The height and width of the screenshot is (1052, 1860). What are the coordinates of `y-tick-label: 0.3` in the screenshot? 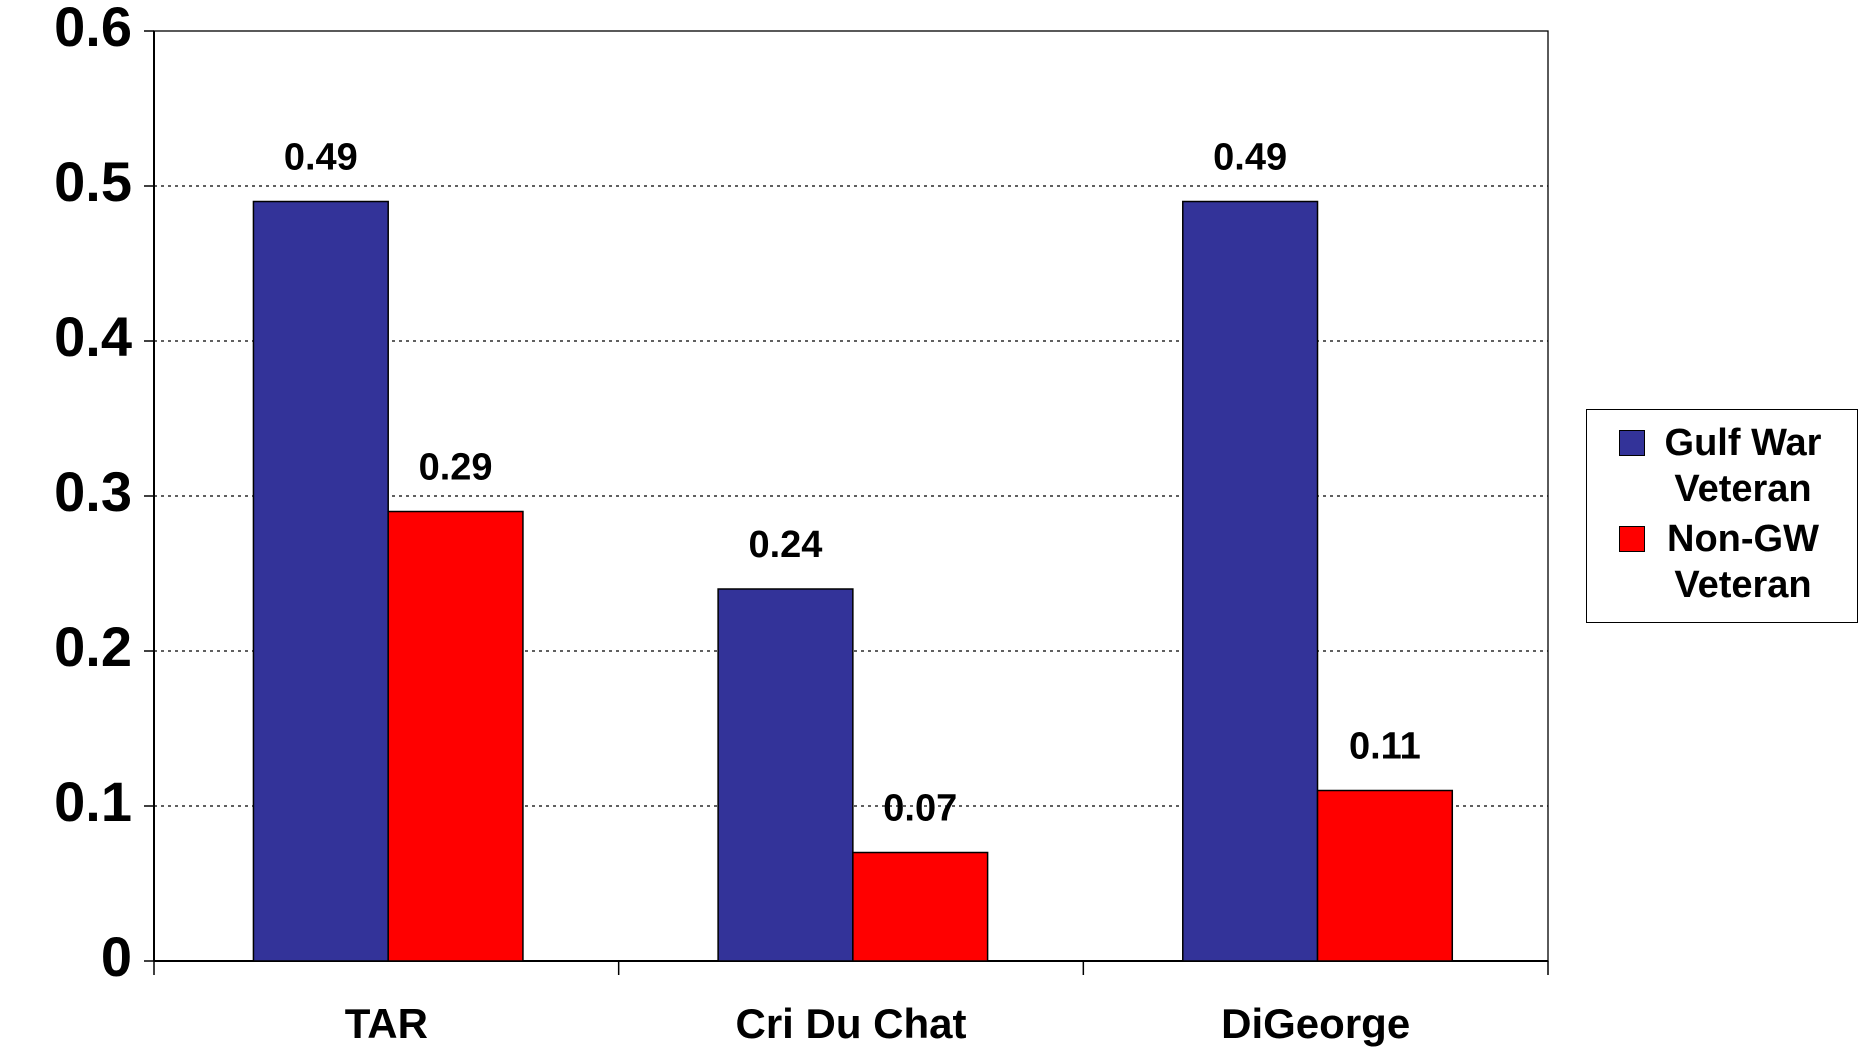 It's located at (93, 491).